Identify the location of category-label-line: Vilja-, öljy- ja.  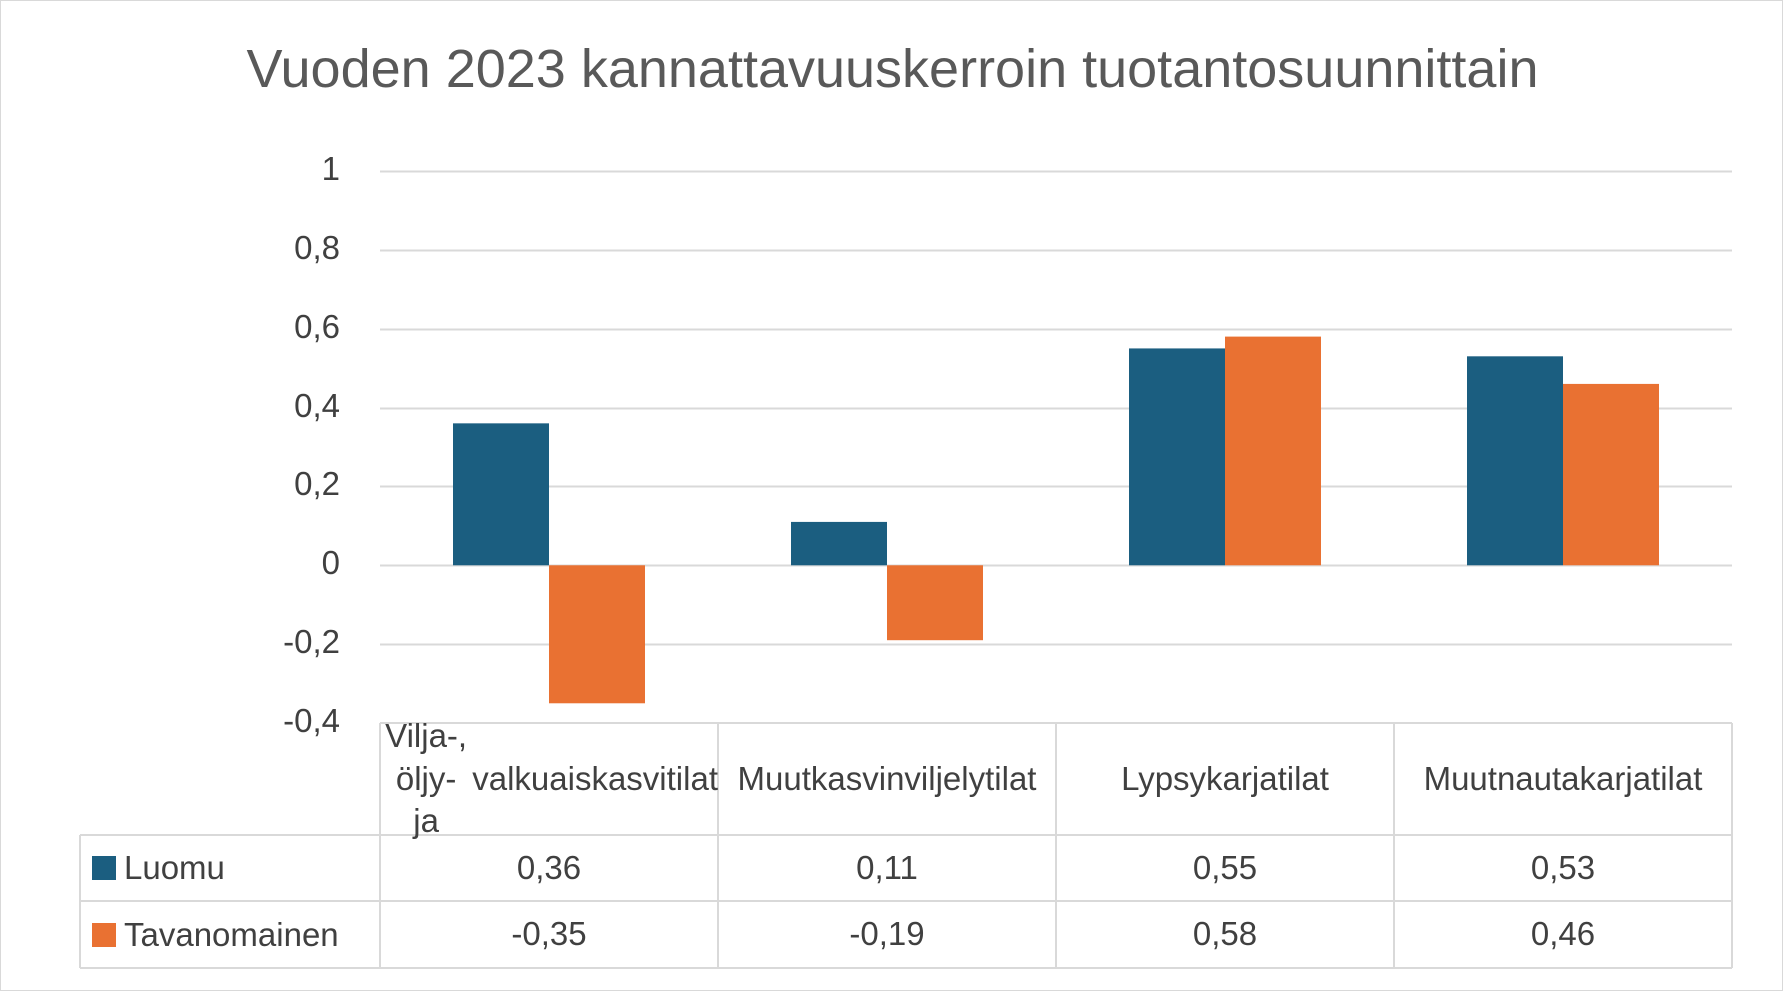
(426, 778).